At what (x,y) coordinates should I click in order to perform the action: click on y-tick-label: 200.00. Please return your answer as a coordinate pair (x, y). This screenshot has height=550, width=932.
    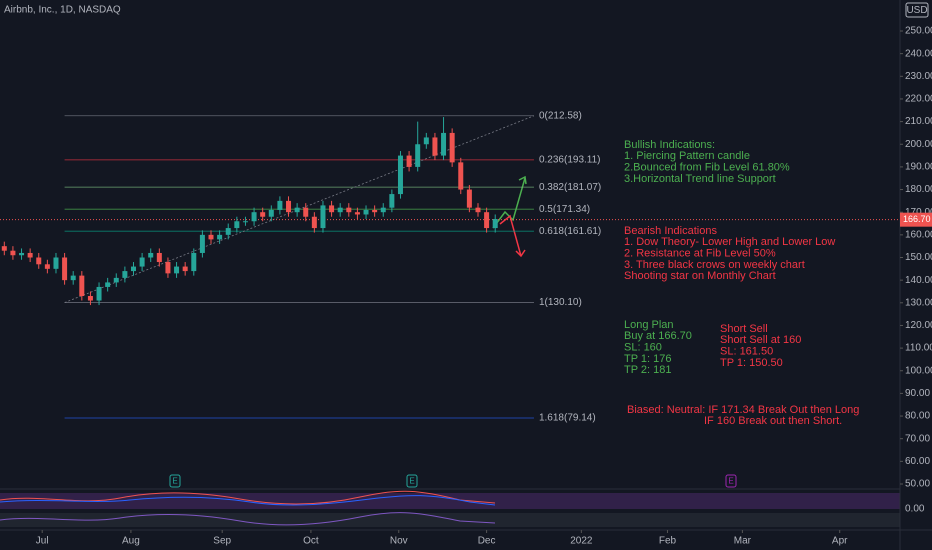
    Looking at the image, I should click on (918, 144).